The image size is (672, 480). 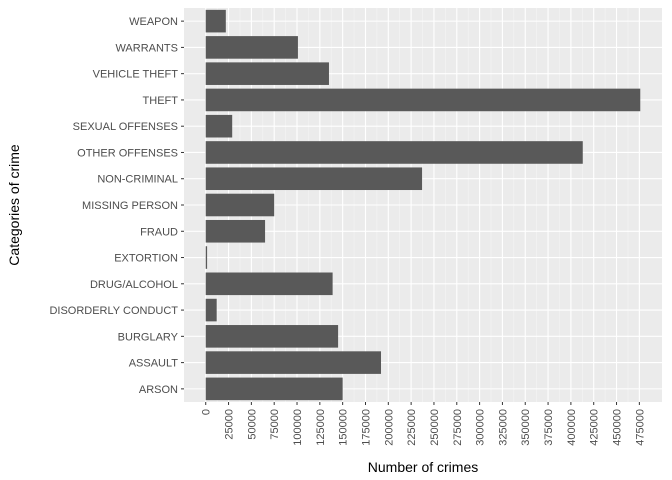 What do you see at coordinates (503, 427) in the screenshot?
I see `x-tick-label: 325000` at bounding box center [503, 427].